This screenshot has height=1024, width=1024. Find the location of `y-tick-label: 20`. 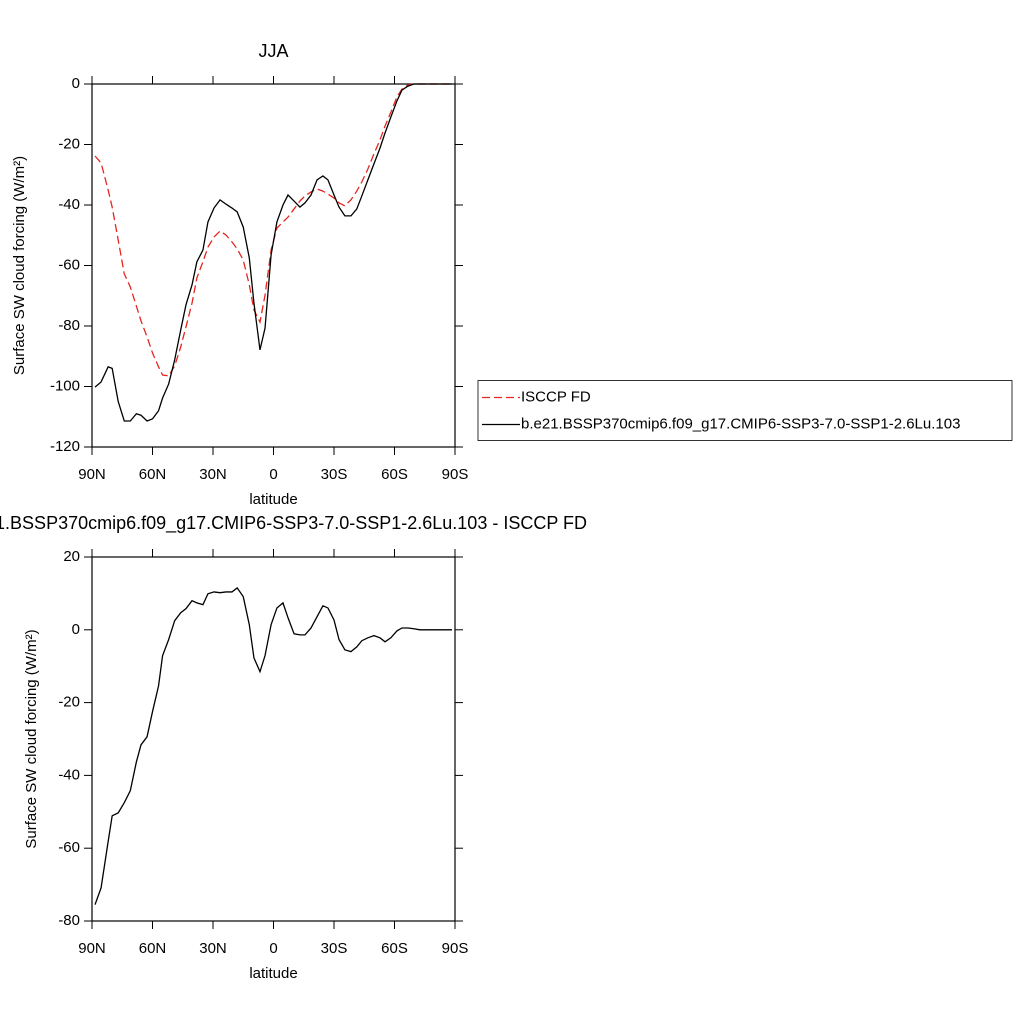

y-tick-label: 20 is located at coordinates (71, 556).